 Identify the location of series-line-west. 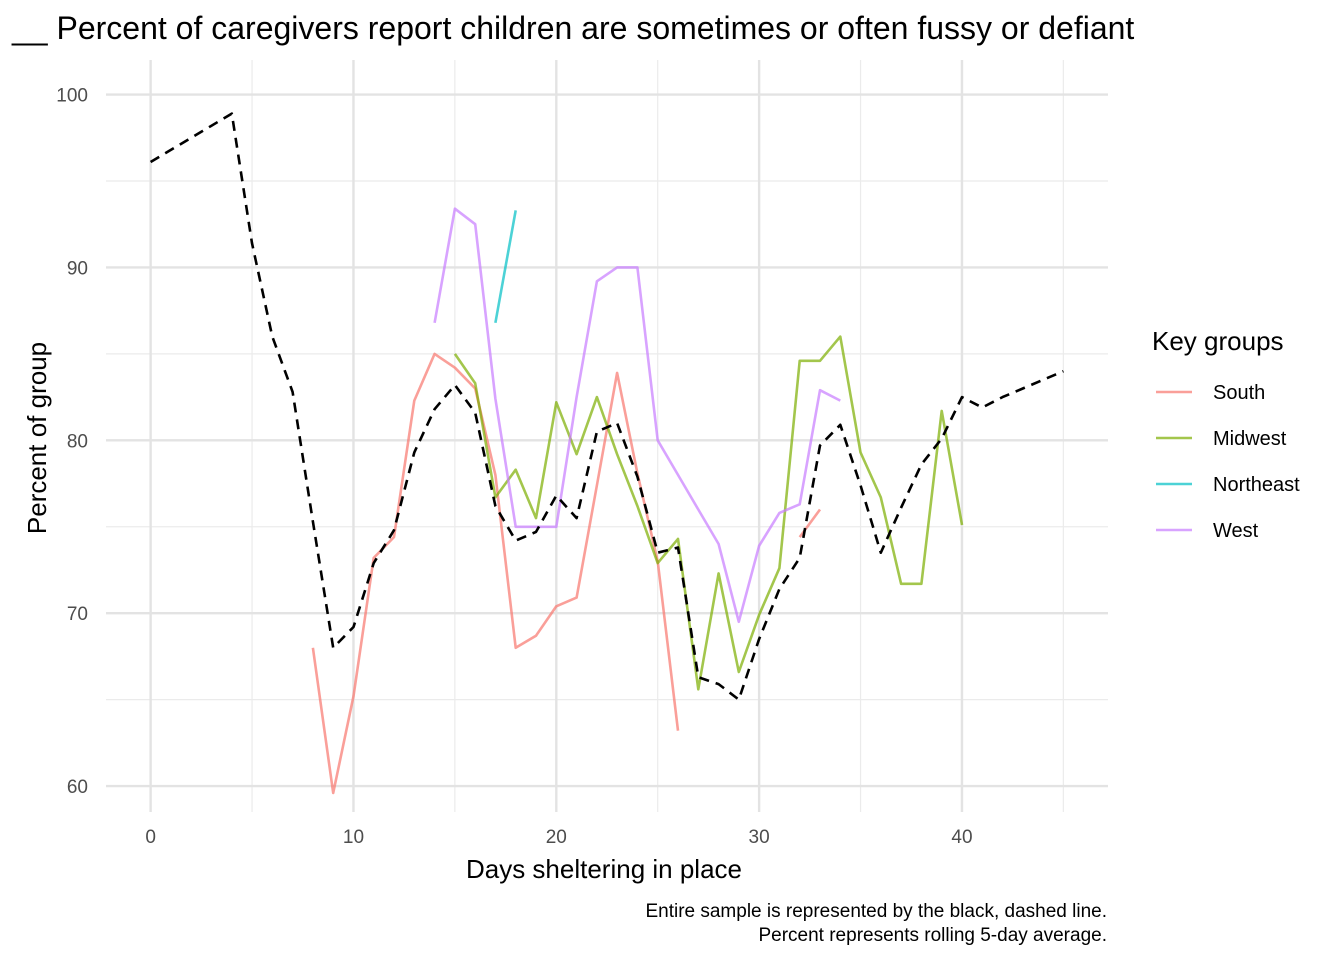
(637, 415).